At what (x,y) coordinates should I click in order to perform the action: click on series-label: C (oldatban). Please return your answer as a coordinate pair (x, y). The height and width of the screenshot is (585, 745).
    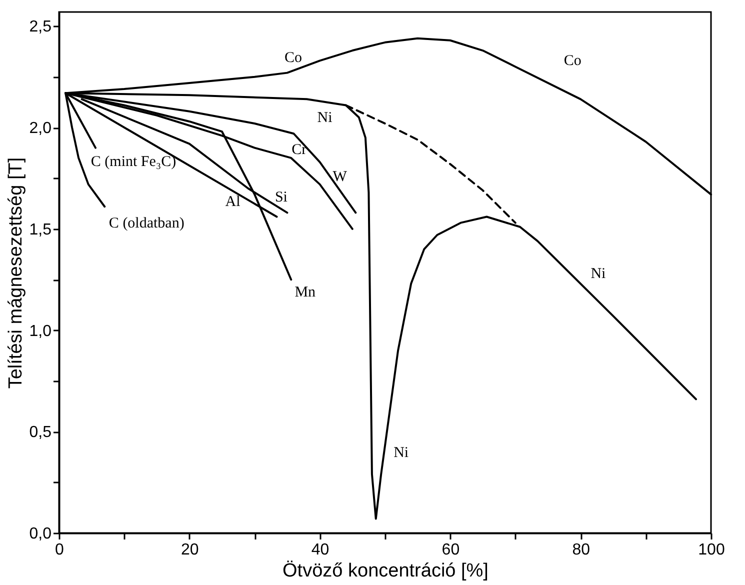
    Looking at the image, I should click on (146, 224).